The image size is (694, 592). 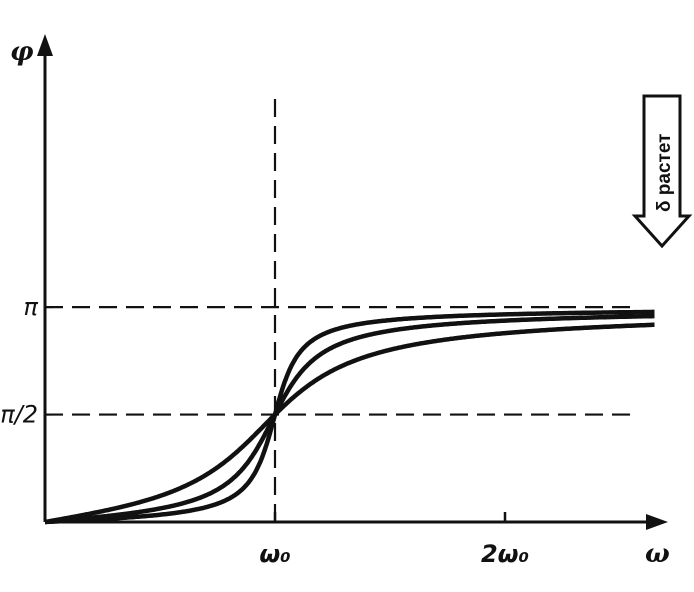 I want to click on y-axis-label: φ, so click(x=22, y=52).